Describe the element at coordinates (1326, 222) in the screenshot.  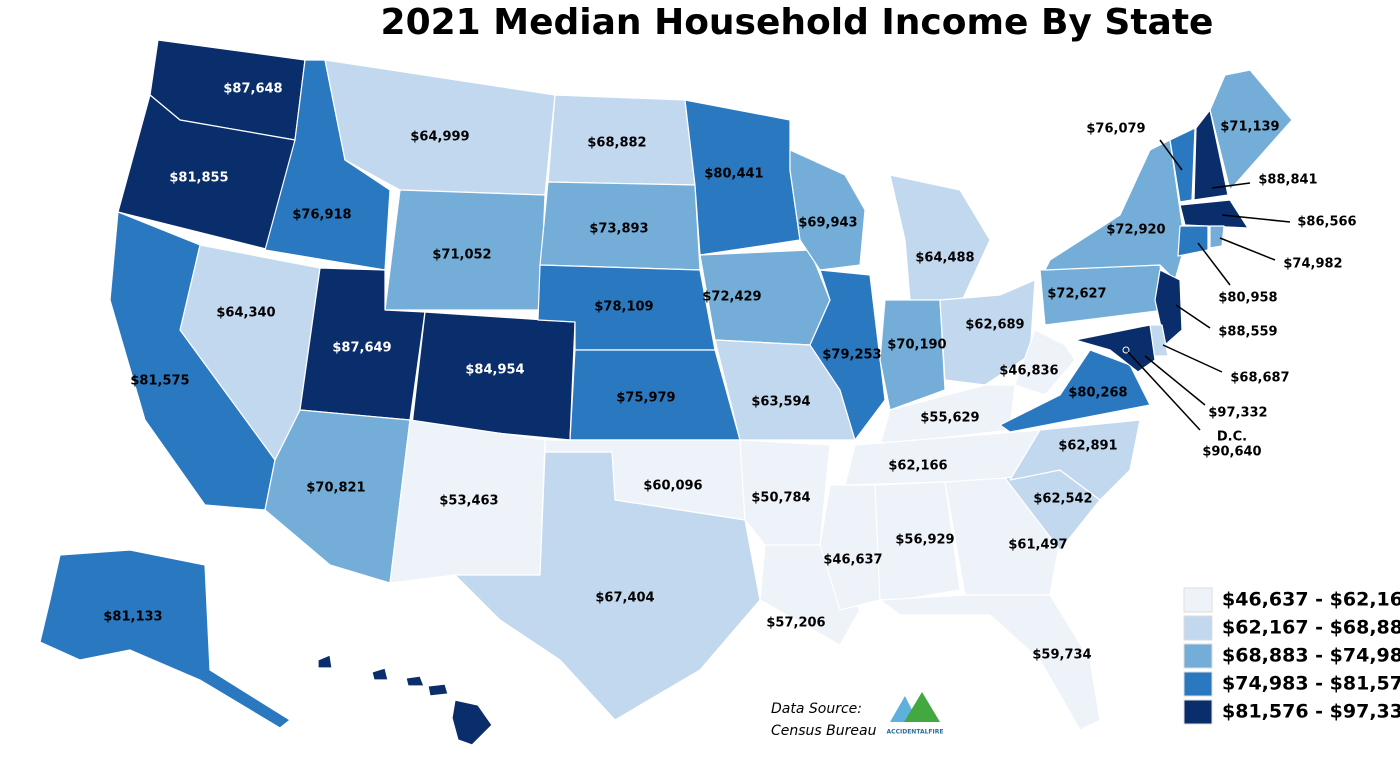
I see `state-value-label: $86,566` at that location.